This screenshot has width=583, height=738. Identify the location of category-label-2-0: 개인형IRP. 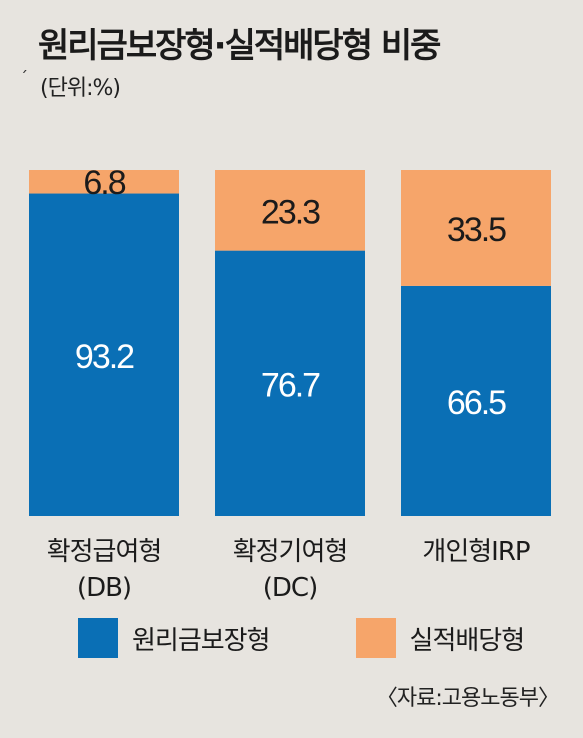
(475, 552).